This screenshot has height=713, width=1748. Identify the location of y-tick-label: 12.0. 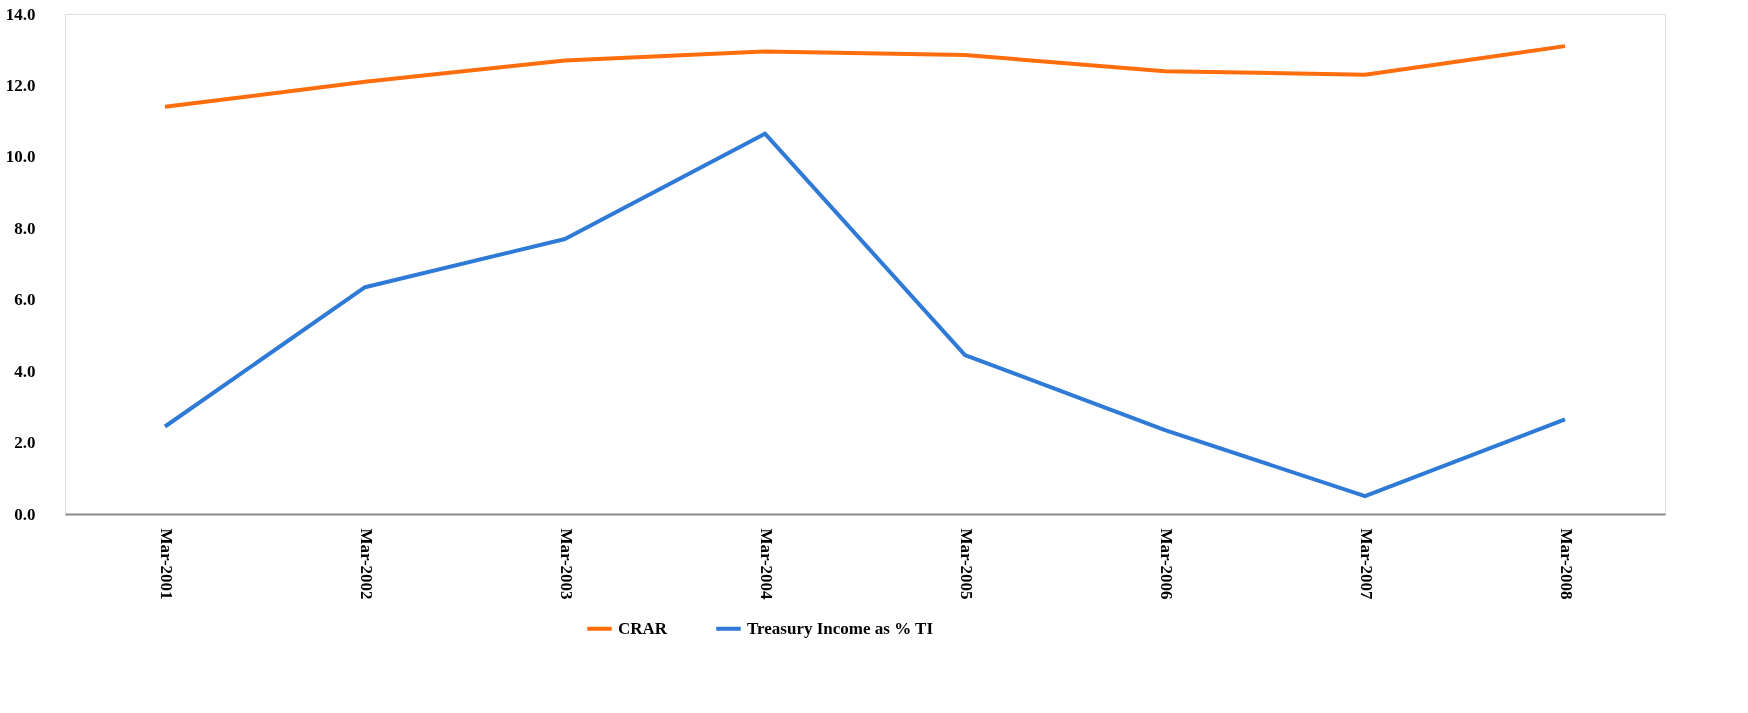
(20, 85).